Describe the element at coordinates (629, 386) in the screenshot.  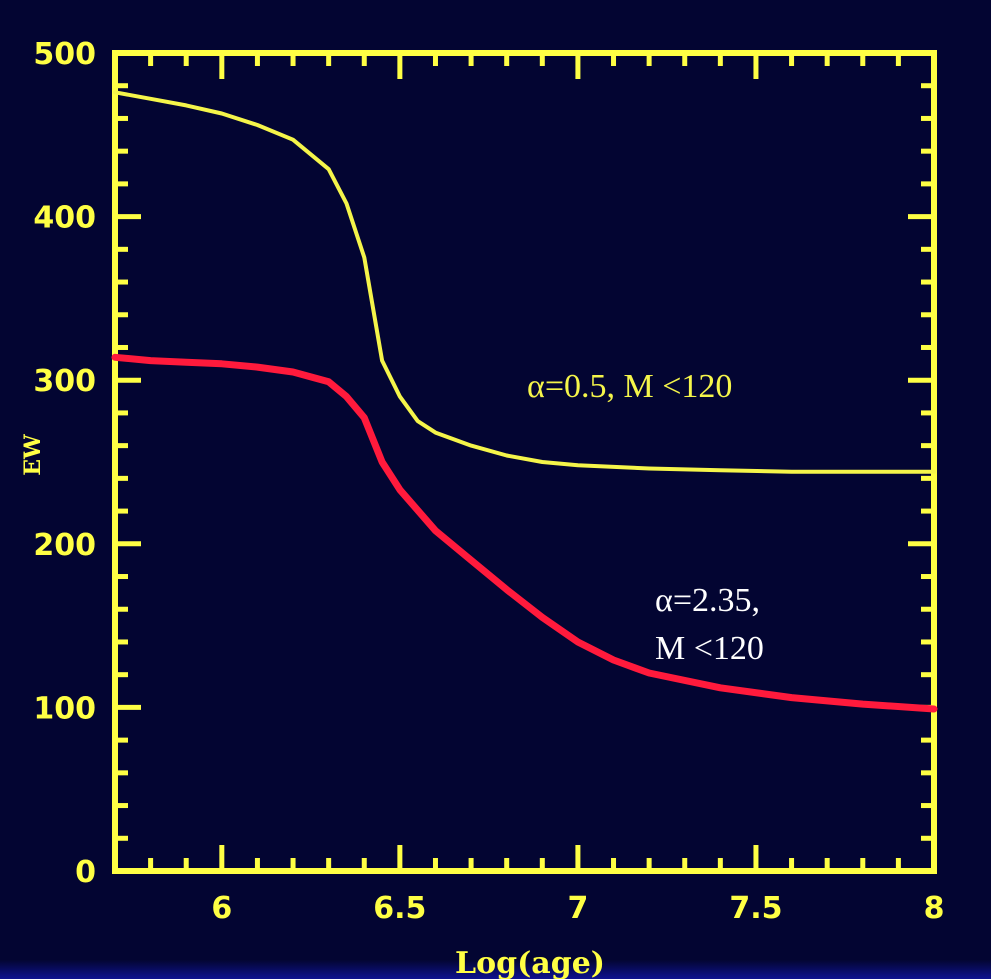
I see `annotation-yellow-series: α=0.5, M <120` at that location.